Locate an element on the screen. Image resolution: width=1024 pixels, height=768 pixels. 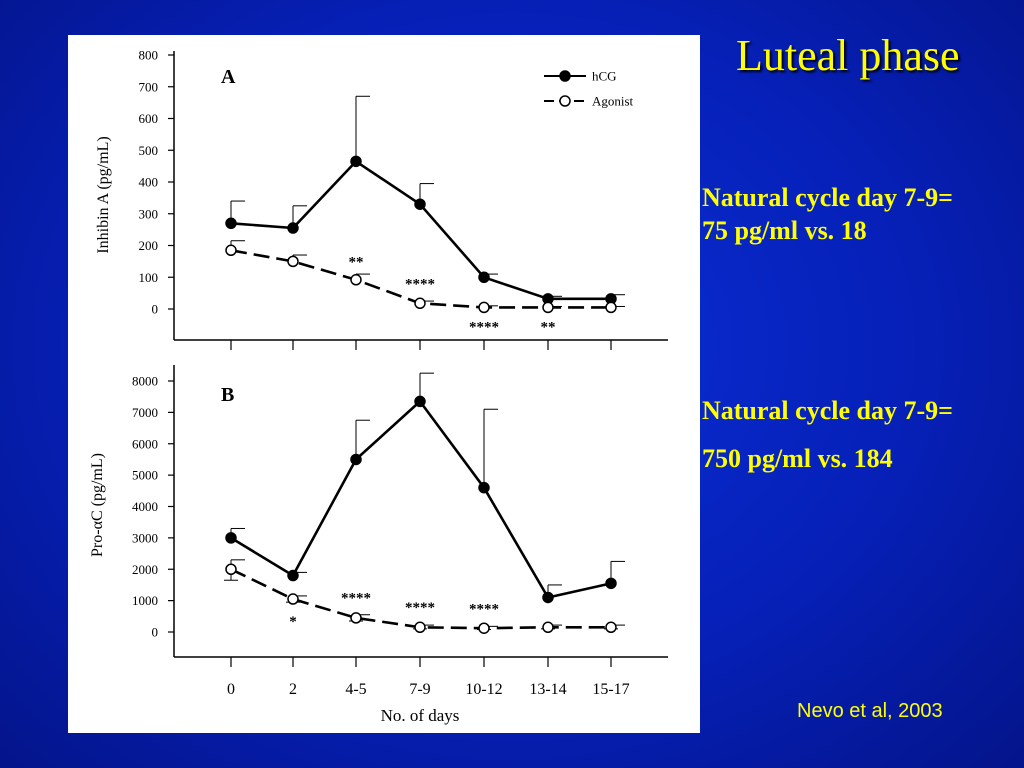
panel-b-significance-mark: * is located at coordinates (293, 622).